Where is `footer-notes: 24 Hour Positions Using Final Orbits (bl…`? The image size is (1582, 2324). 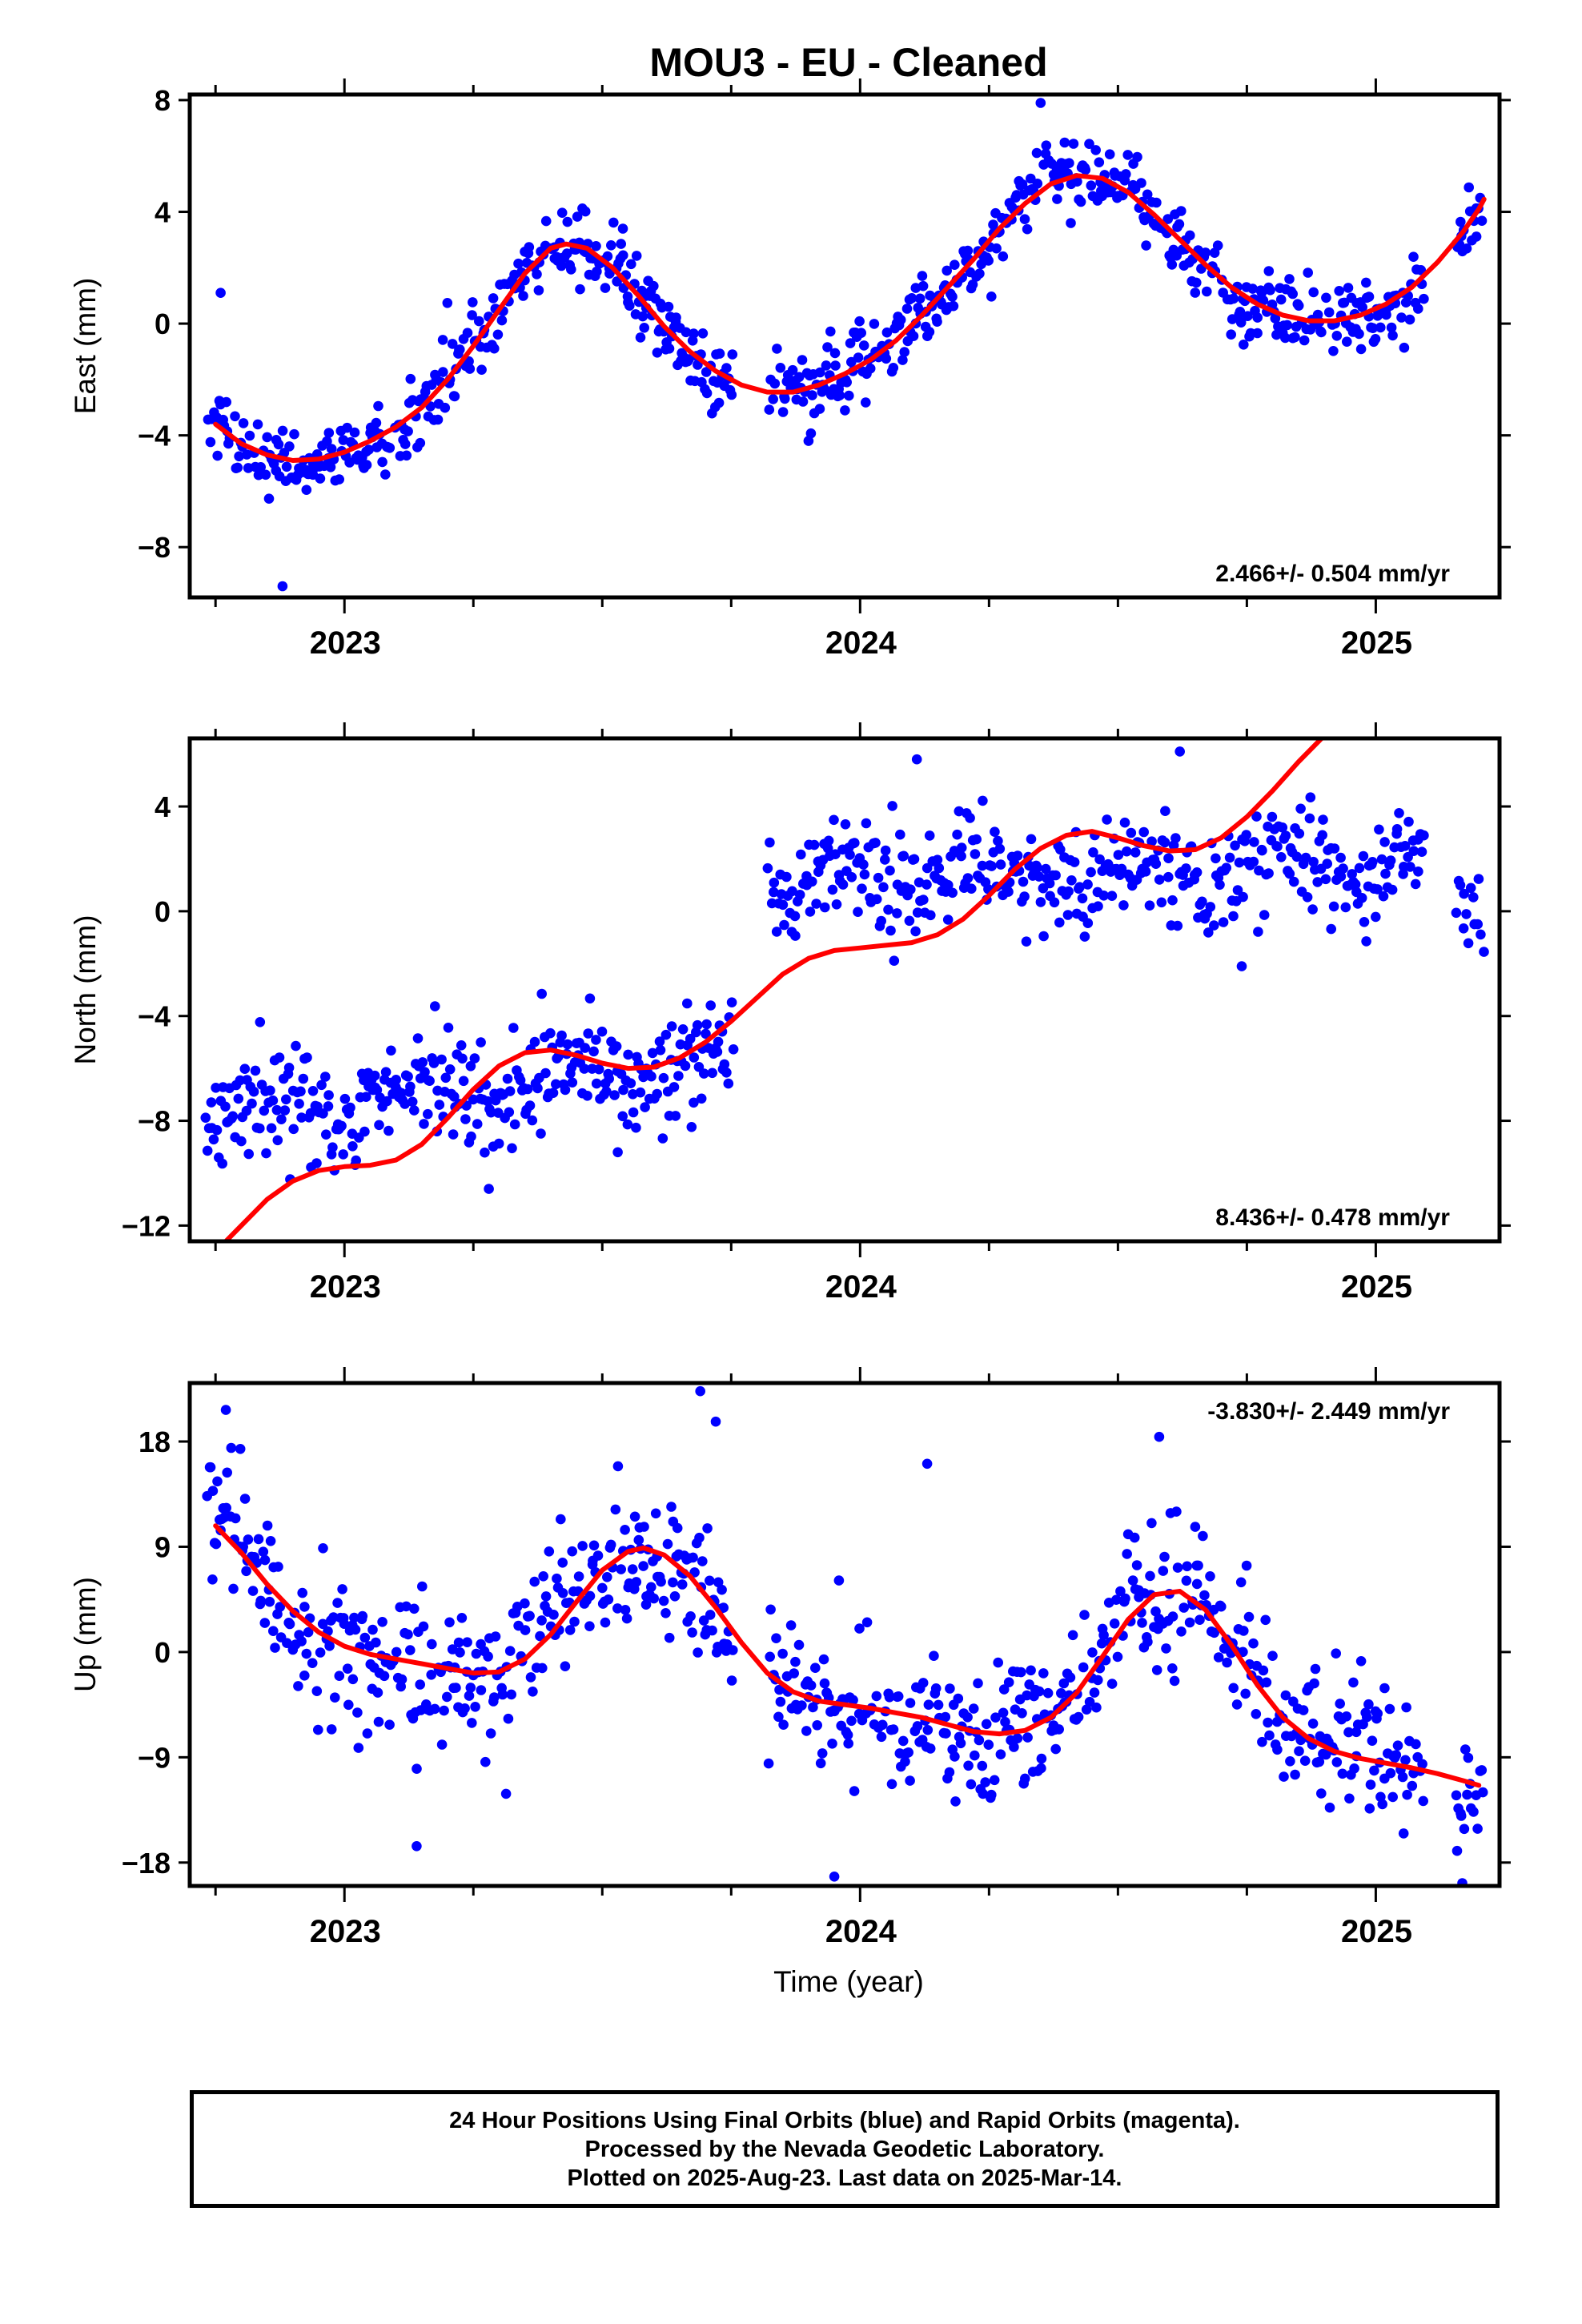
footer-notes: 24 Hour Positions Using Final Orbits (bl… is located at coordinates (845, 2149).